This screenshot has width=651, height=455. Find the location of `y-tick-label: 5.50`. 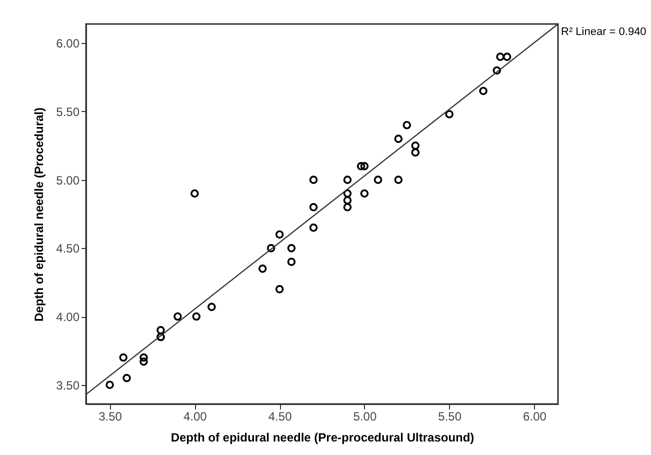

y-tick-label: 5.50 is located at coordinates (68, 111).